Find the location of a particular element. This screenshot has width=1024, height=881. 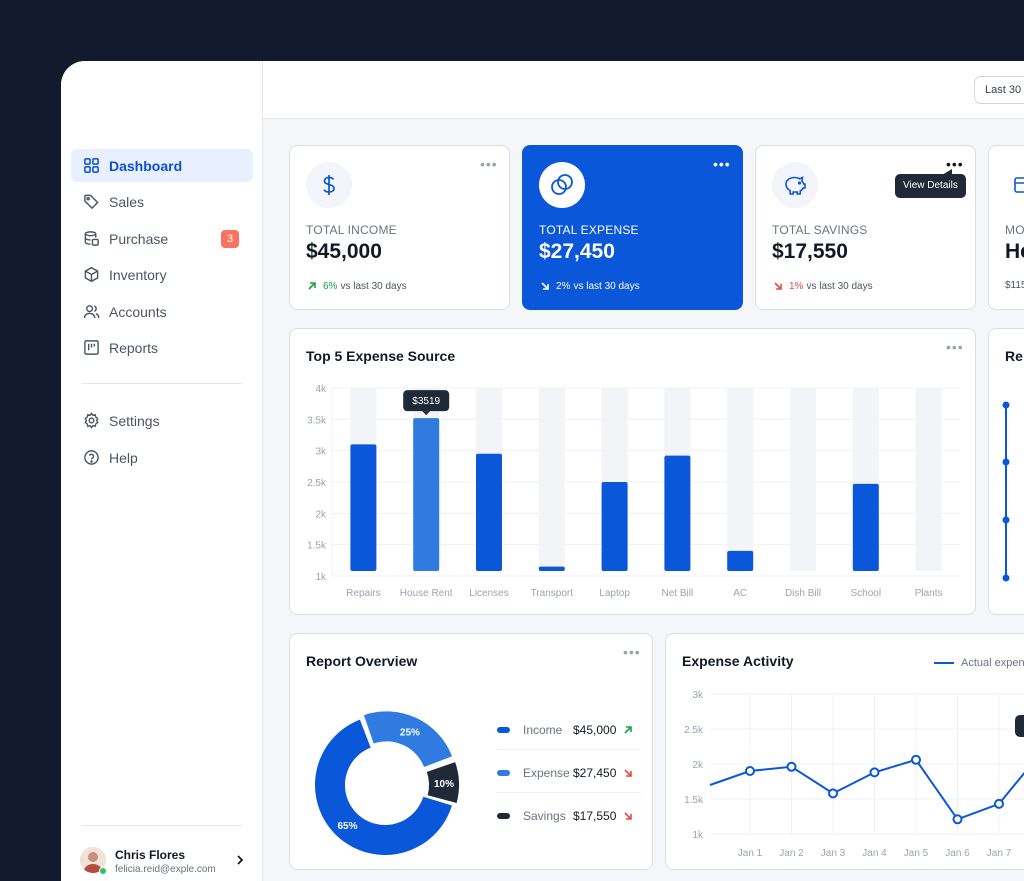

sidebar-item-dashboard: Dashboard is located at coordinates (162, 165).